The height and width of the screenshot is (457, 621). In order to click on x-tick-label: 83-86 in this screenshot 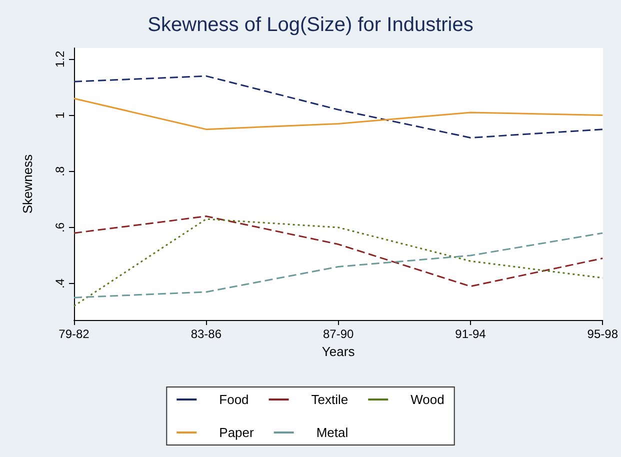, I will do `click(206, 334)`.